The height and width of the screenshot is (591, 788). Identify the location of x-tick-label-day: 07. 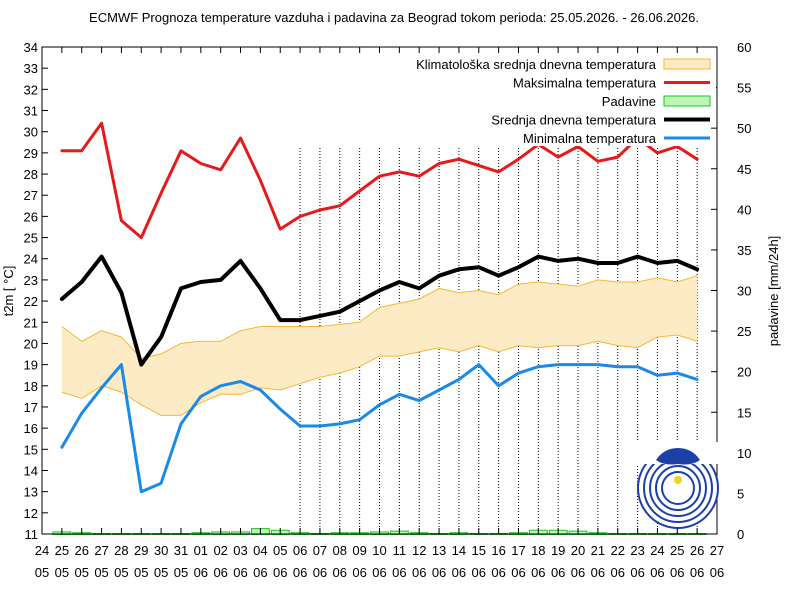
(320, 550).